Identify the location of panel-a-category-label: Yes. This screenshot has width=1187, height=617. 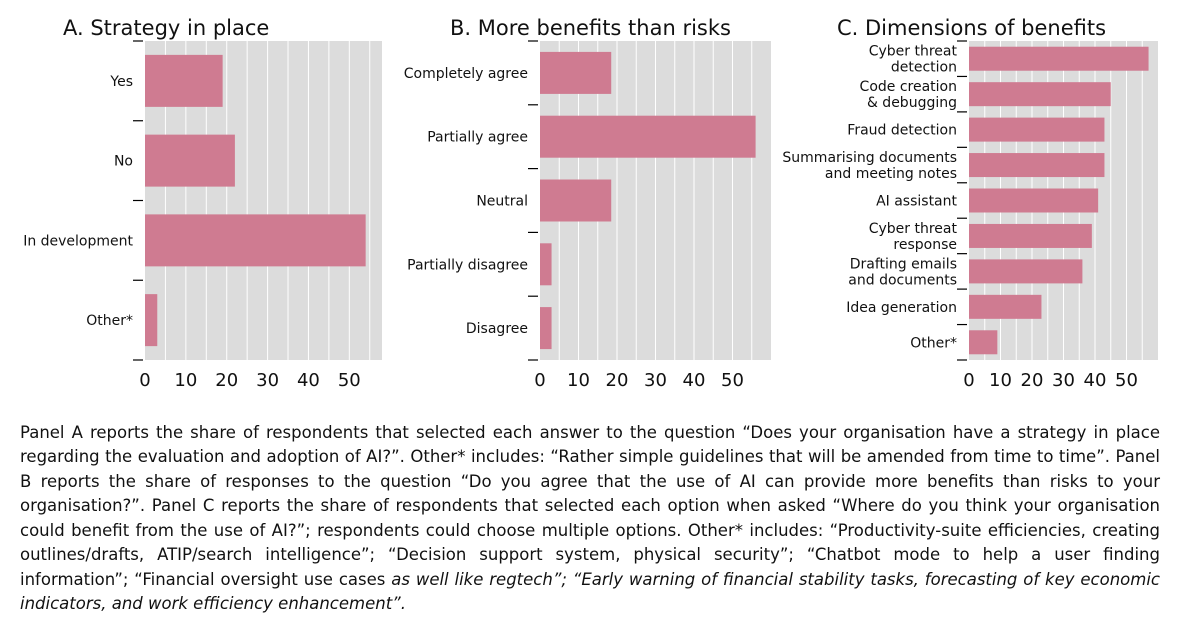
(121, 82).